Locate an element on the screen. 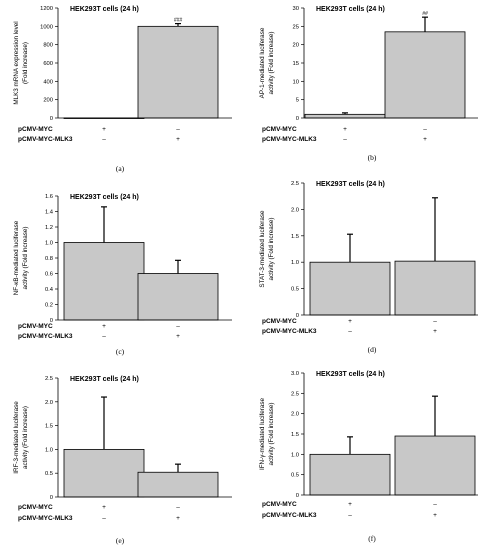 The width and height of the screenshot is (495, 550). y-tick-label: 0.4 is located at coordinates (49, 290).